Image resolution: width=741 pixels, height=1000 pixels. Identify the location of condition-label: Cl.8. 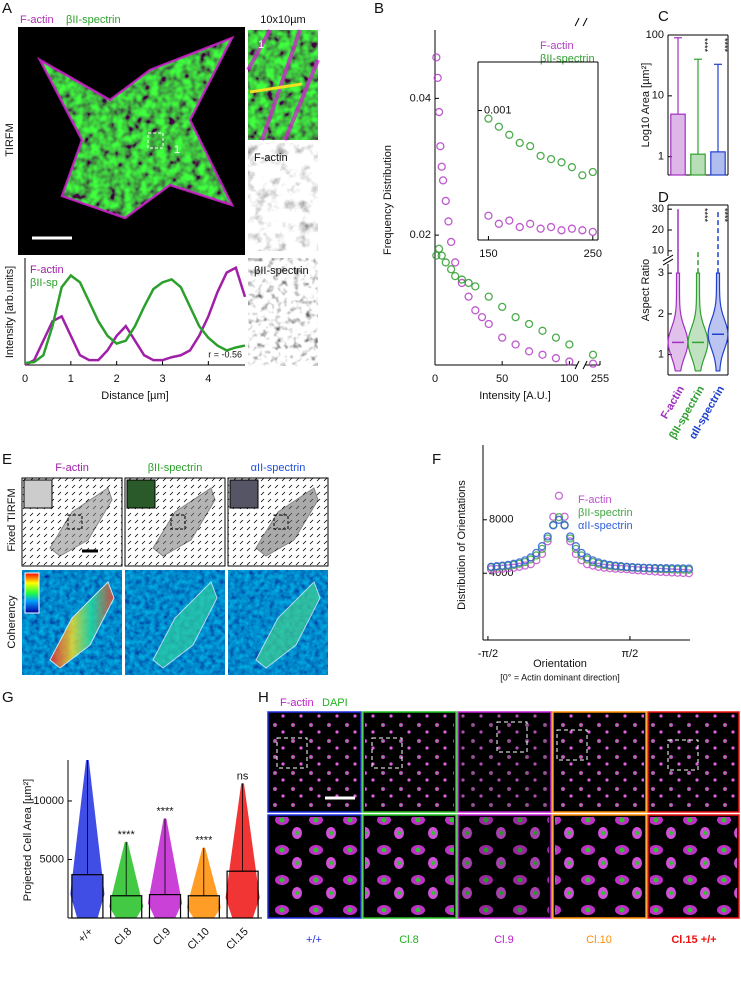
(409, 940).